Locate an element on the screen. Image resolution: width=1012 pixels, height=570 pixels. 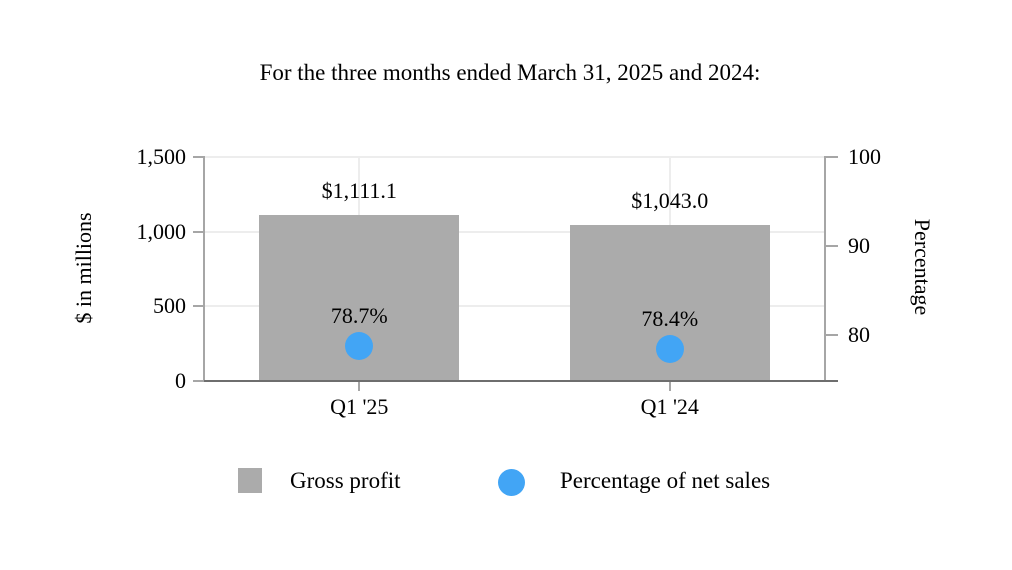
left-axis-line is located at coordinates (204, 269).